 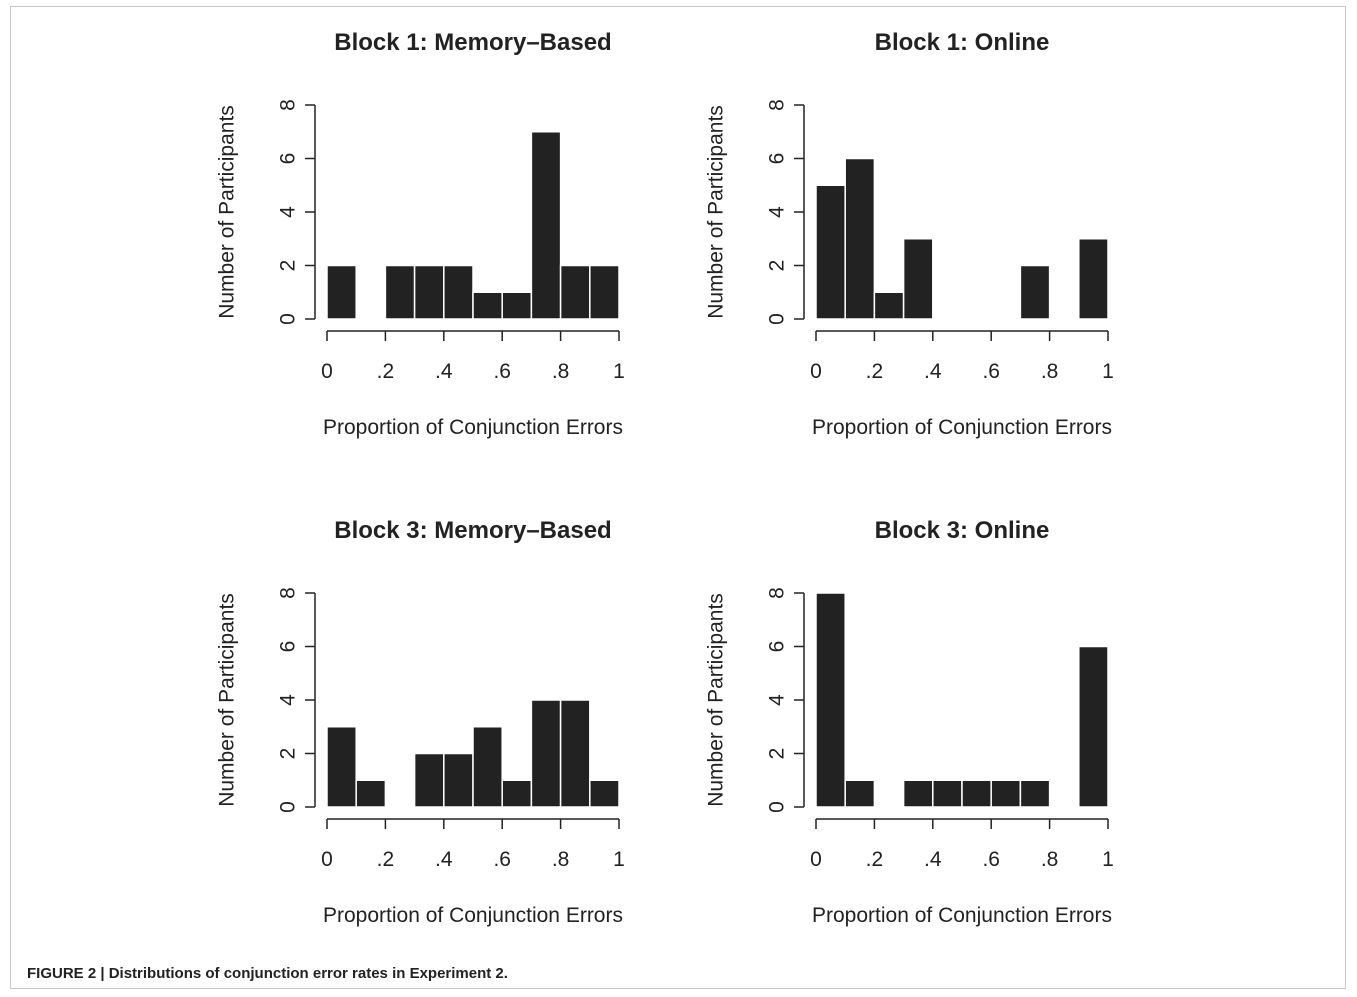 What do you see at coordinates (472, 42) in the screenshot?
I see `chart-title: Block 1: Memory–Based` at bounding box center [472, 42].